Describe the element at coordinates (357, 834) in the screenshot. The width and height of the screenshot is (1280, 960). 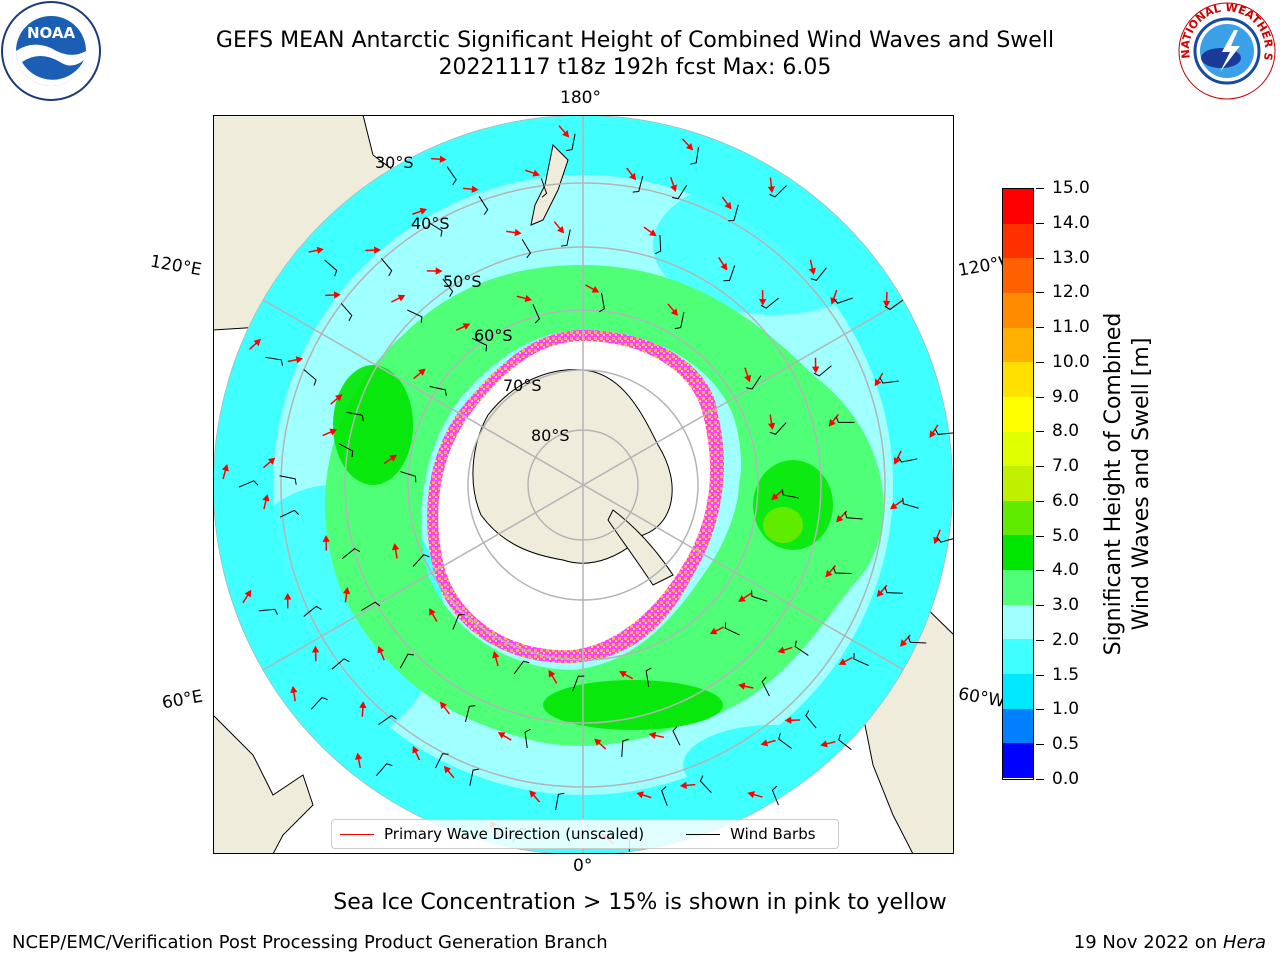
I see `legend-swatch-wave-direction` at that location.